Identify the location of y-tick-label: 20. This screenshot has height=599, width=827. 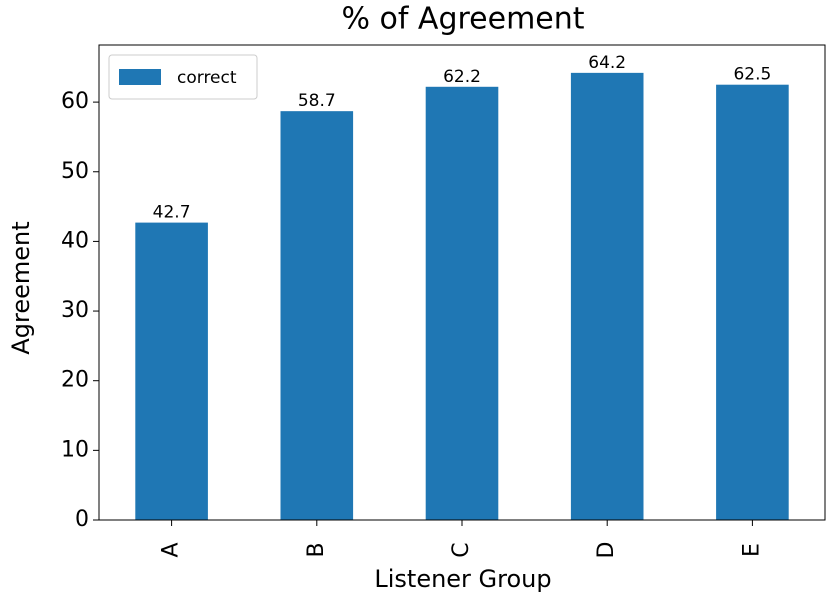
(75, 380).